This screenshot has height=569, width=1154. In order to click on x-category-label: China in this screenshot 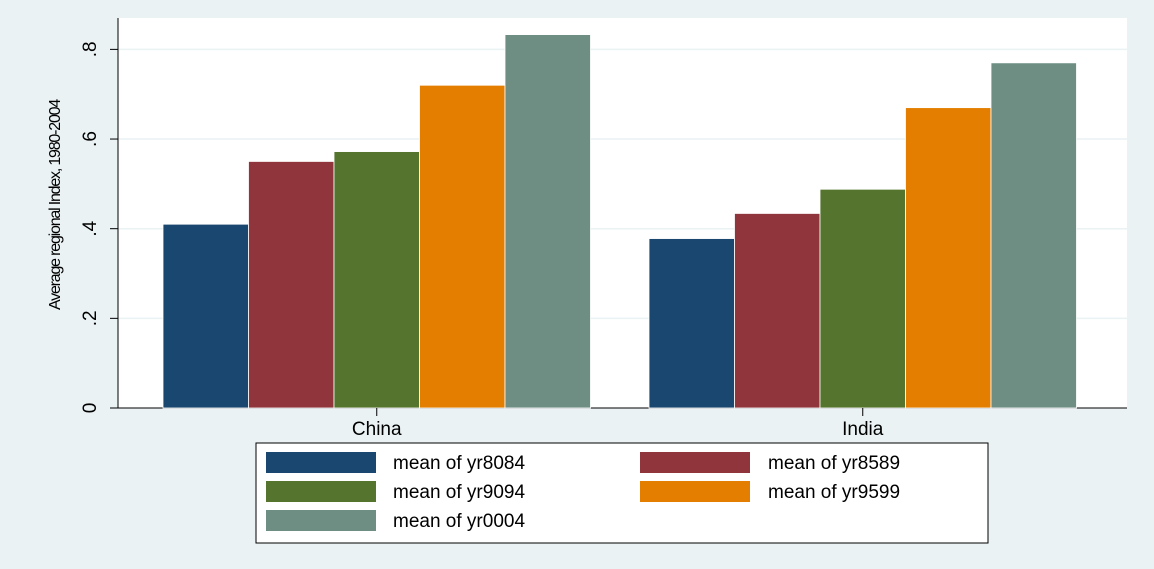, I will do `click(377, 429)`.